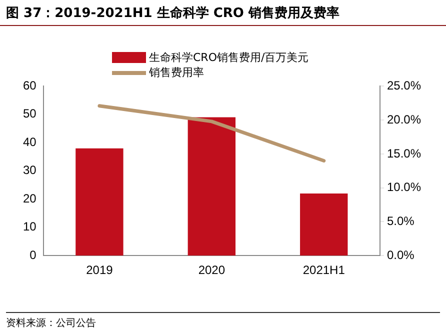 The height and width of the screenshot is (334, 446). I want to click on y2-tick-label: 15.0%, so click(404, 153).